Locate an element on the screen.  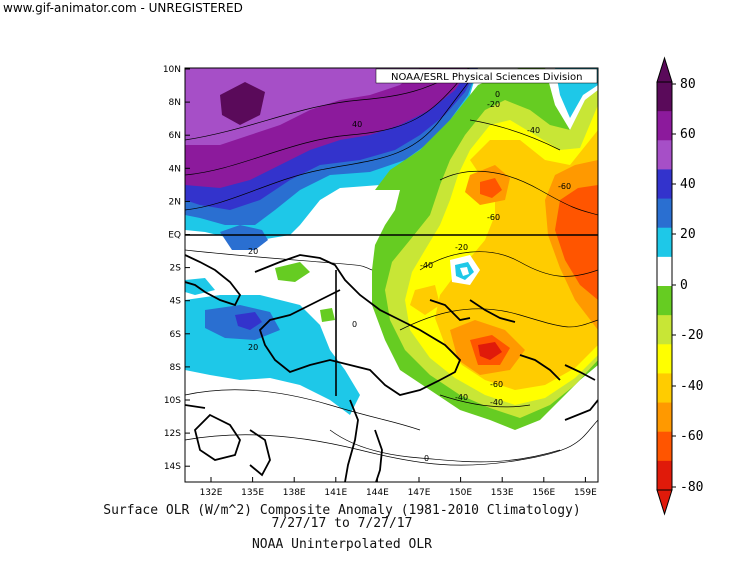
longitude-label: 159E is located at coordinates (585, 493).